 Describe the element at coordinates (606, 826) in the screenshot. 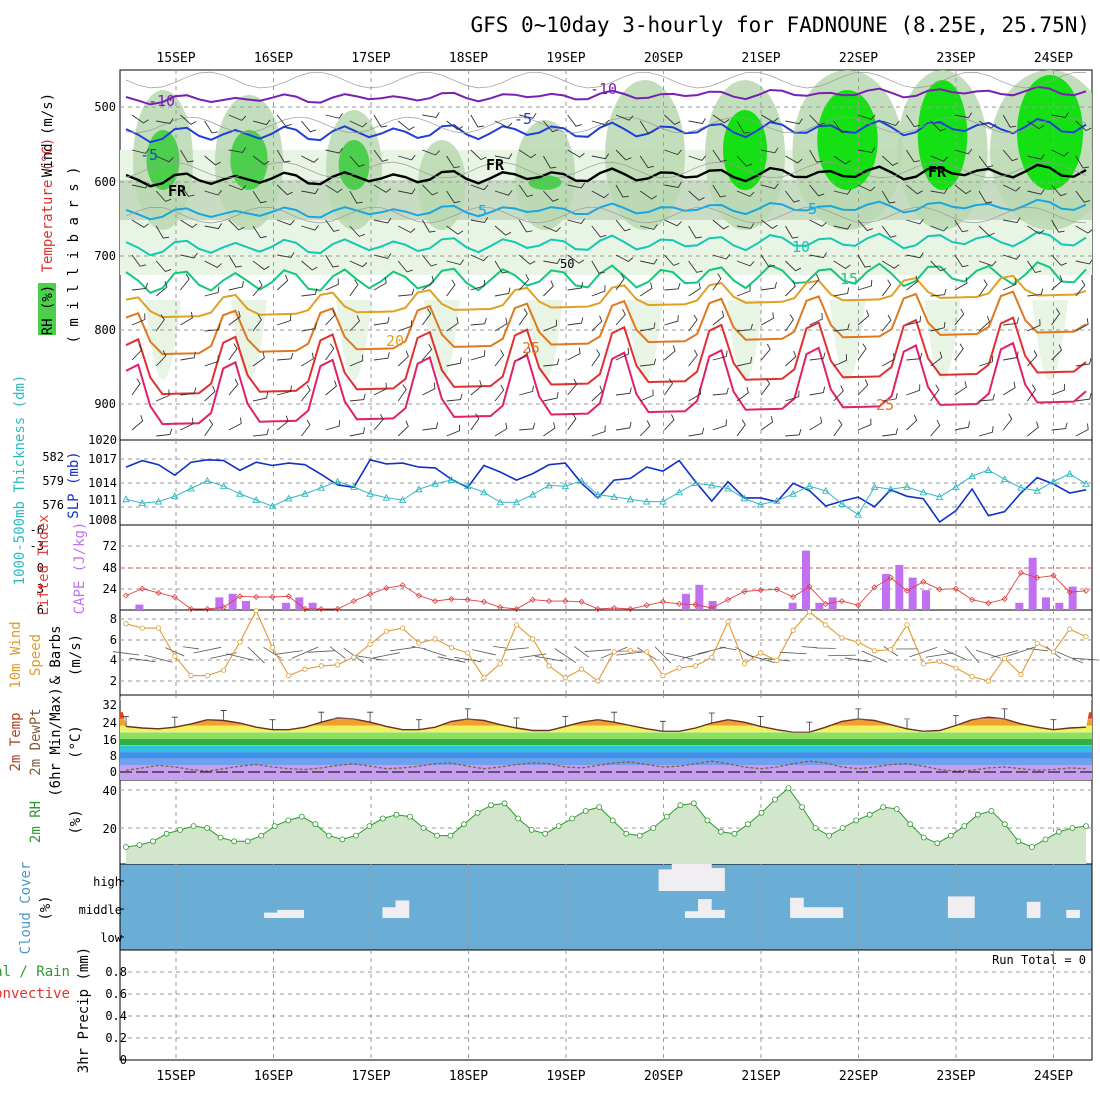

I see `rh2m-area` at that location.